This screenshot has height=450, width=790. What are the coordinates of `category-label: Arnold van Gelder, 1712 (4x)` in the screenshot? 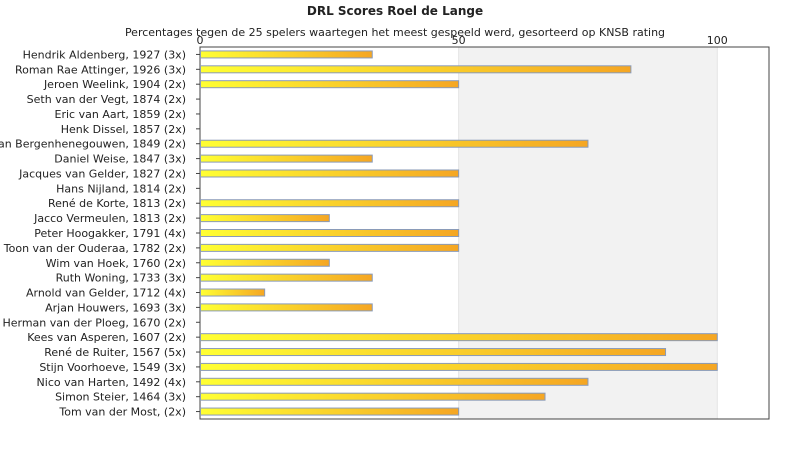 It's located at (106, 293).